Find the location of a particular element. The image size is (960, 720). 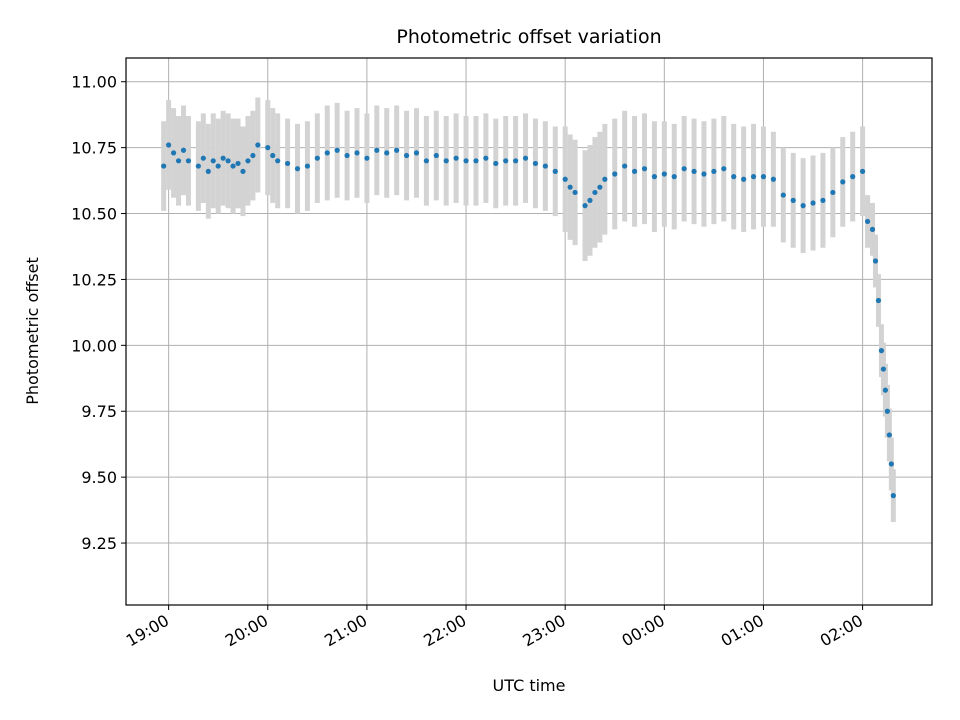

y-tick-label: 9.50 is located at coordinates (99, 477).